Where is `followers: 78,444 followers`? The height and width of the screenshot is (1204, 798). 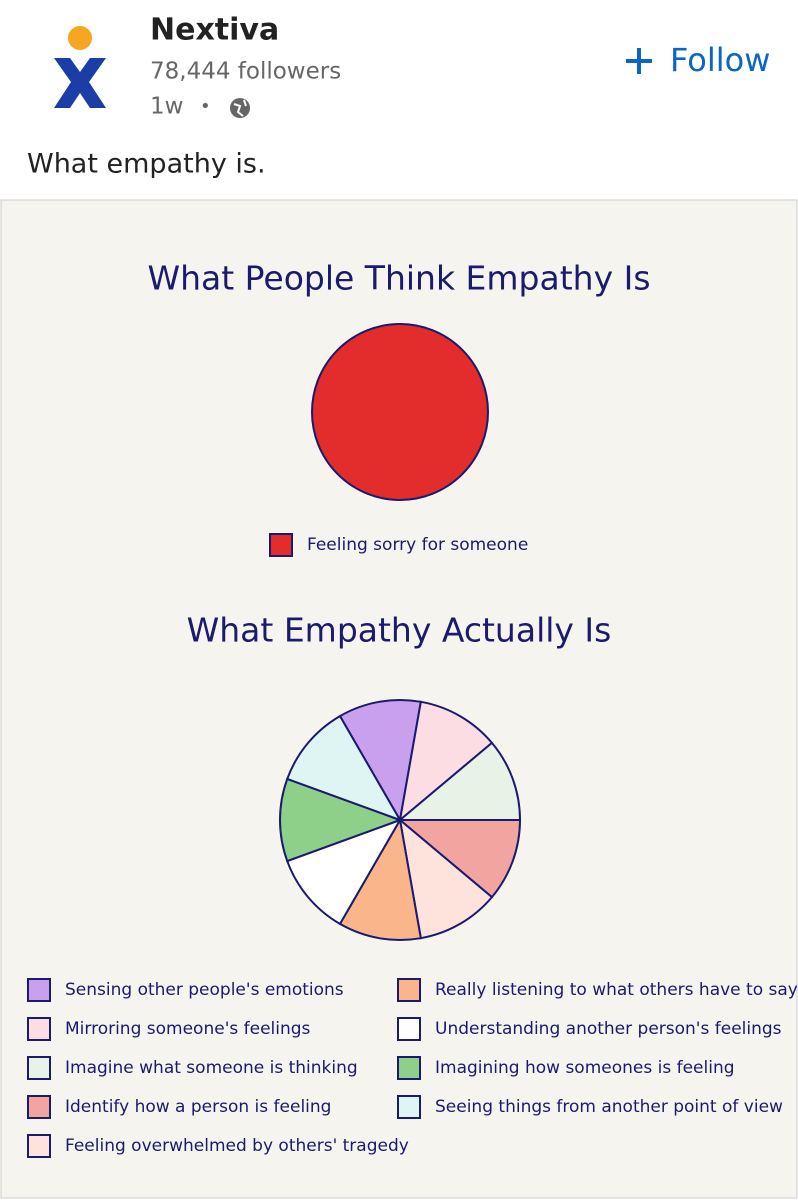
followers: 78,444 followers is located at coordinates (245, 72).